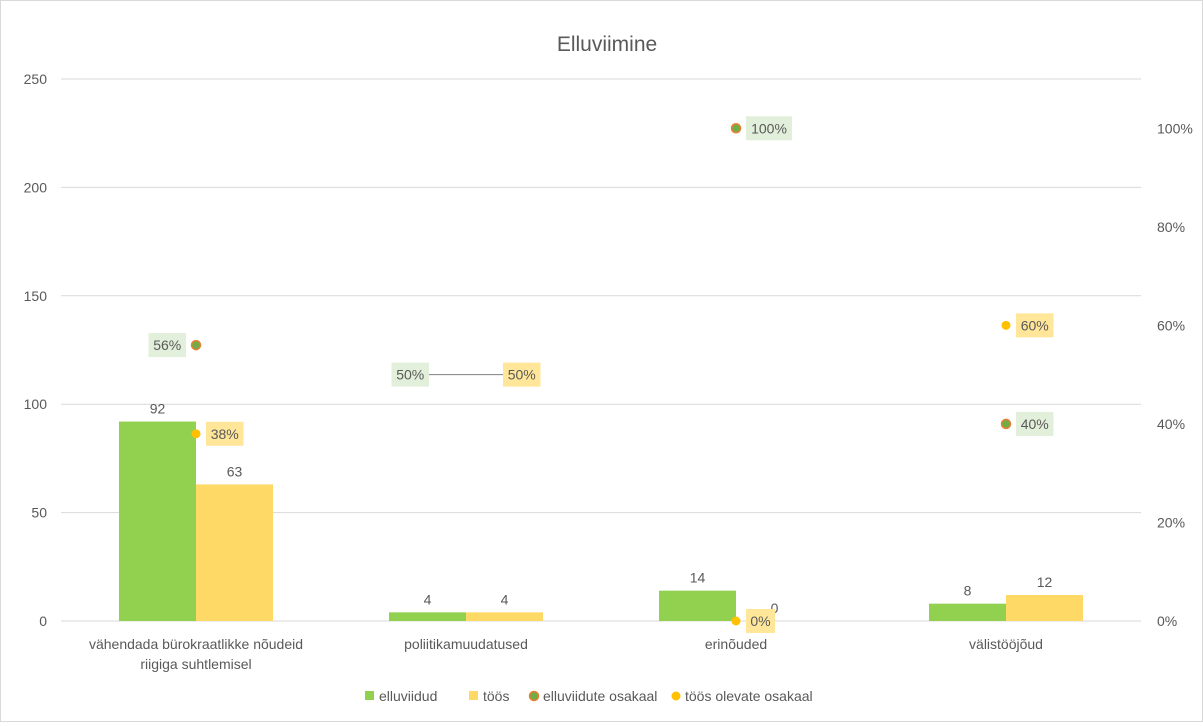 The width and height of the screenshot is (1203, 726). What do you see at coordinates (1171, 227) in the screenshot?
I see `right-axis-tick-label: 80%` at bounding box center [1171, 227].